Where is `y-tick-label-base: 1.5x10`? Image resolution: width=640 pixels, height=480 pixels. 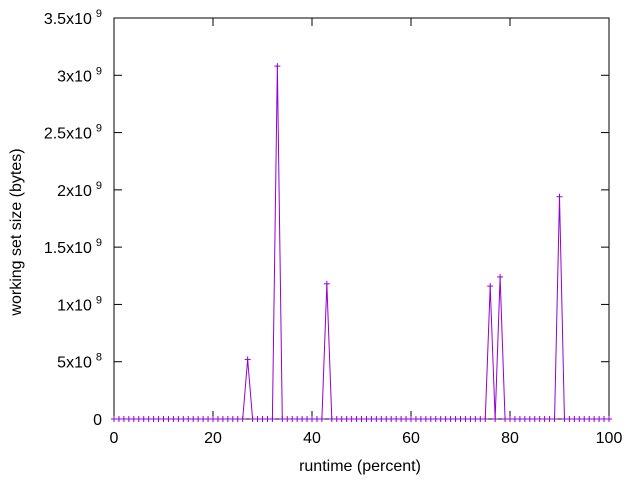
y-tick-label-base: 1.5x10 is located at coordinates (68, 248).